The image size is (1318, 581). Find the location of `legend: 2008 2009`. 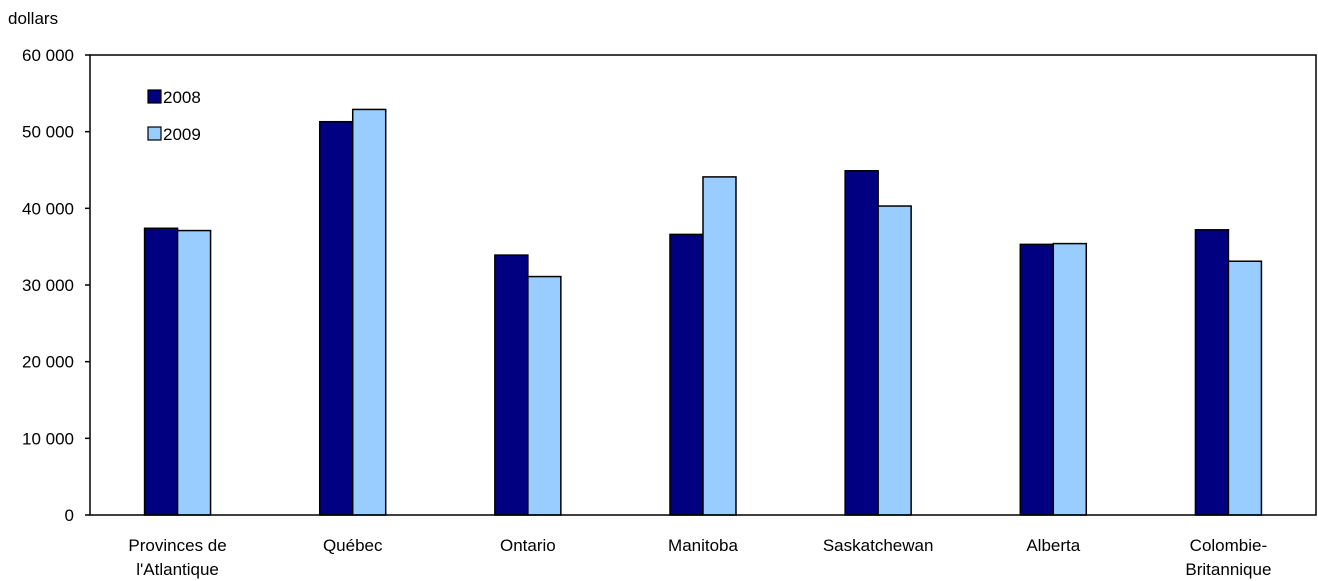

legend: 2008 2009 is located at coordinates (174, 116).